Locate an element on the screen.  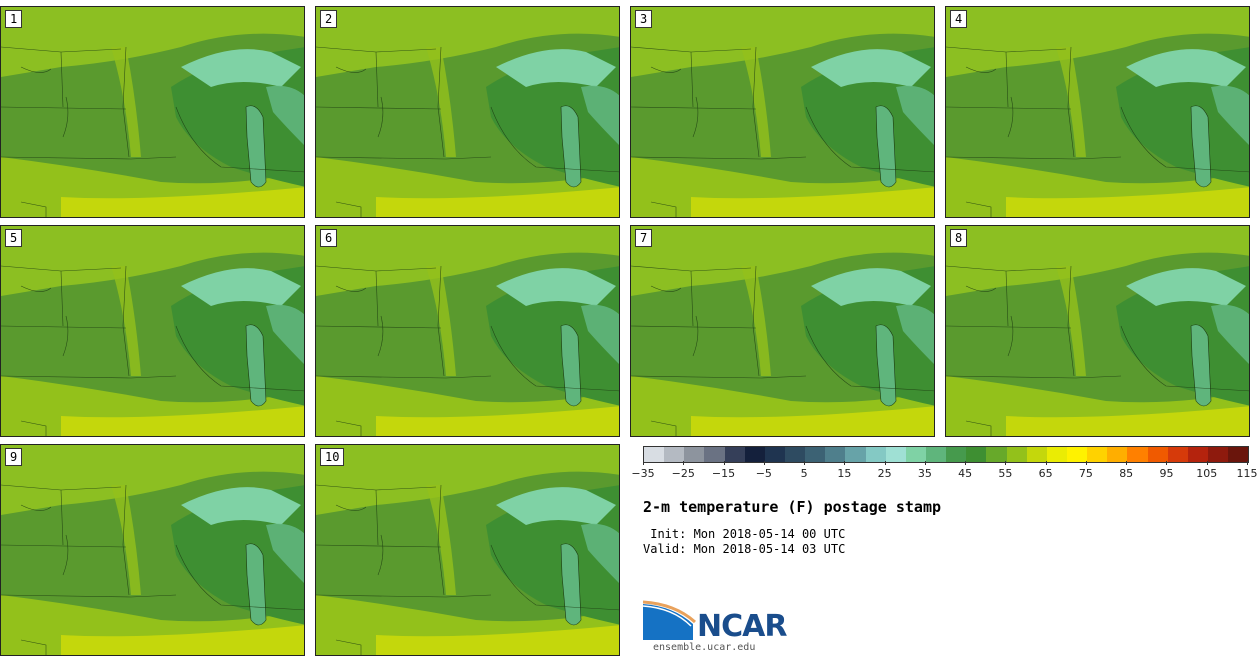
colorbar-tick-label: −35 is located at coordinates (643, 473).